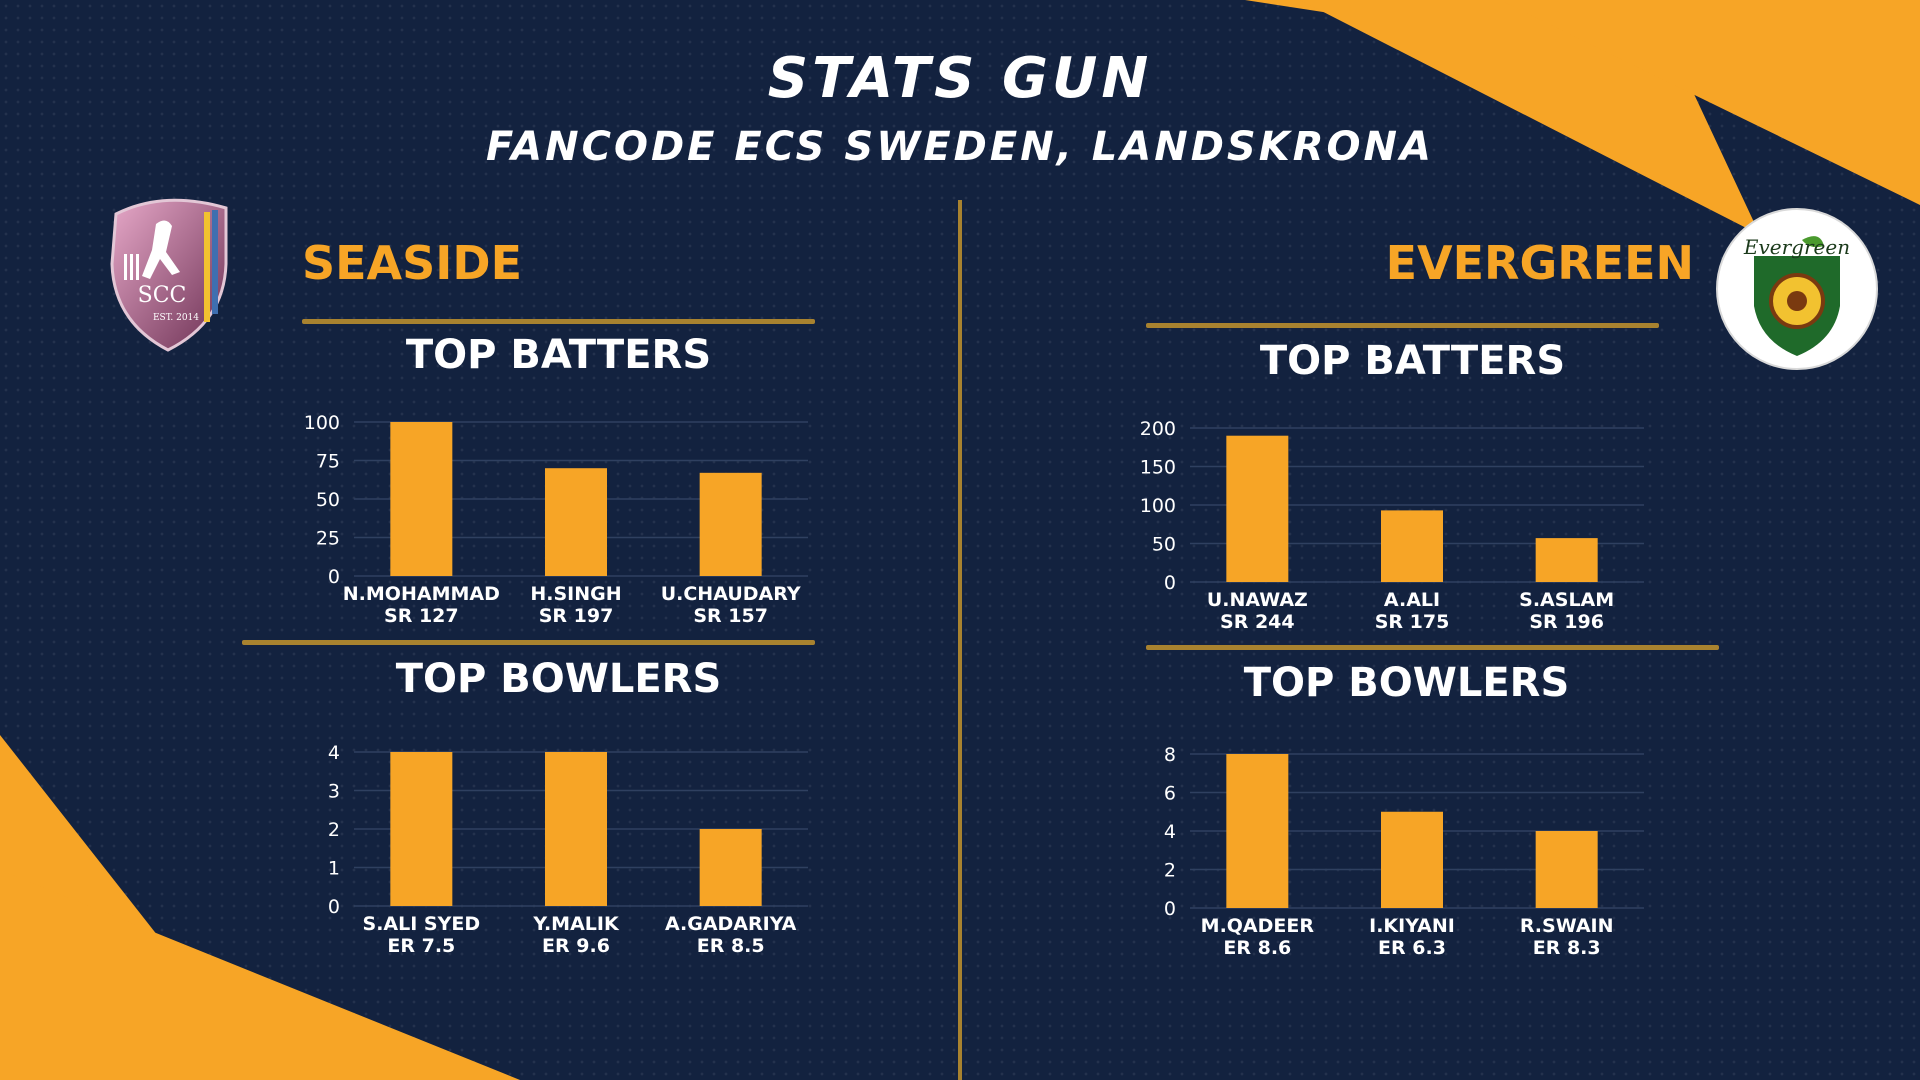  Describe the element at coordinates (730, 524) in the screenshot. I see `bar-u-chaudary` at that location.